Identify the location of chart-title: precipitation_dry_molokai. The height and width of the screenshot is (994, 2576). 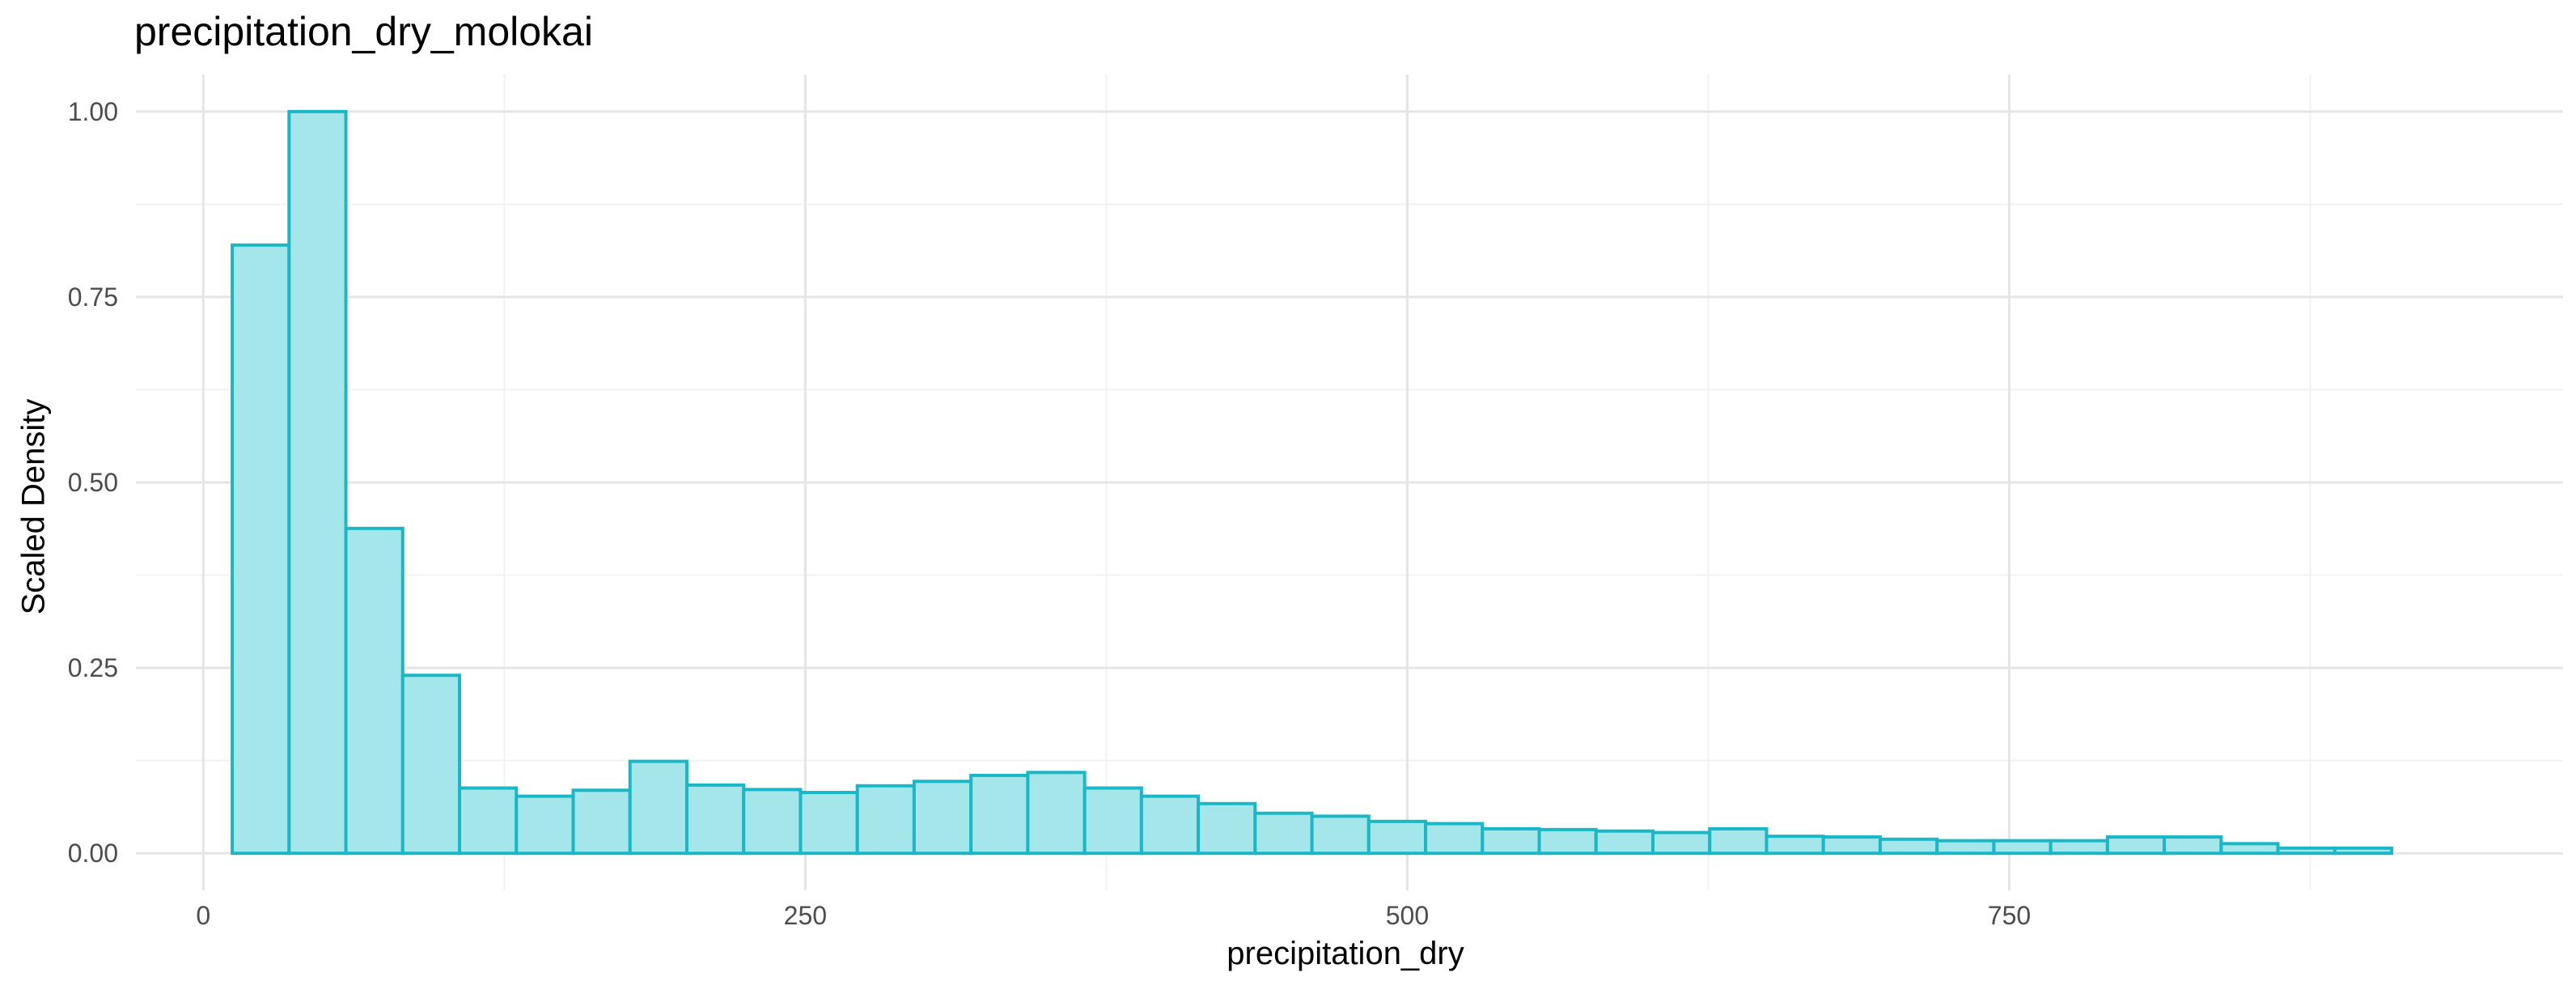
(363, 32).